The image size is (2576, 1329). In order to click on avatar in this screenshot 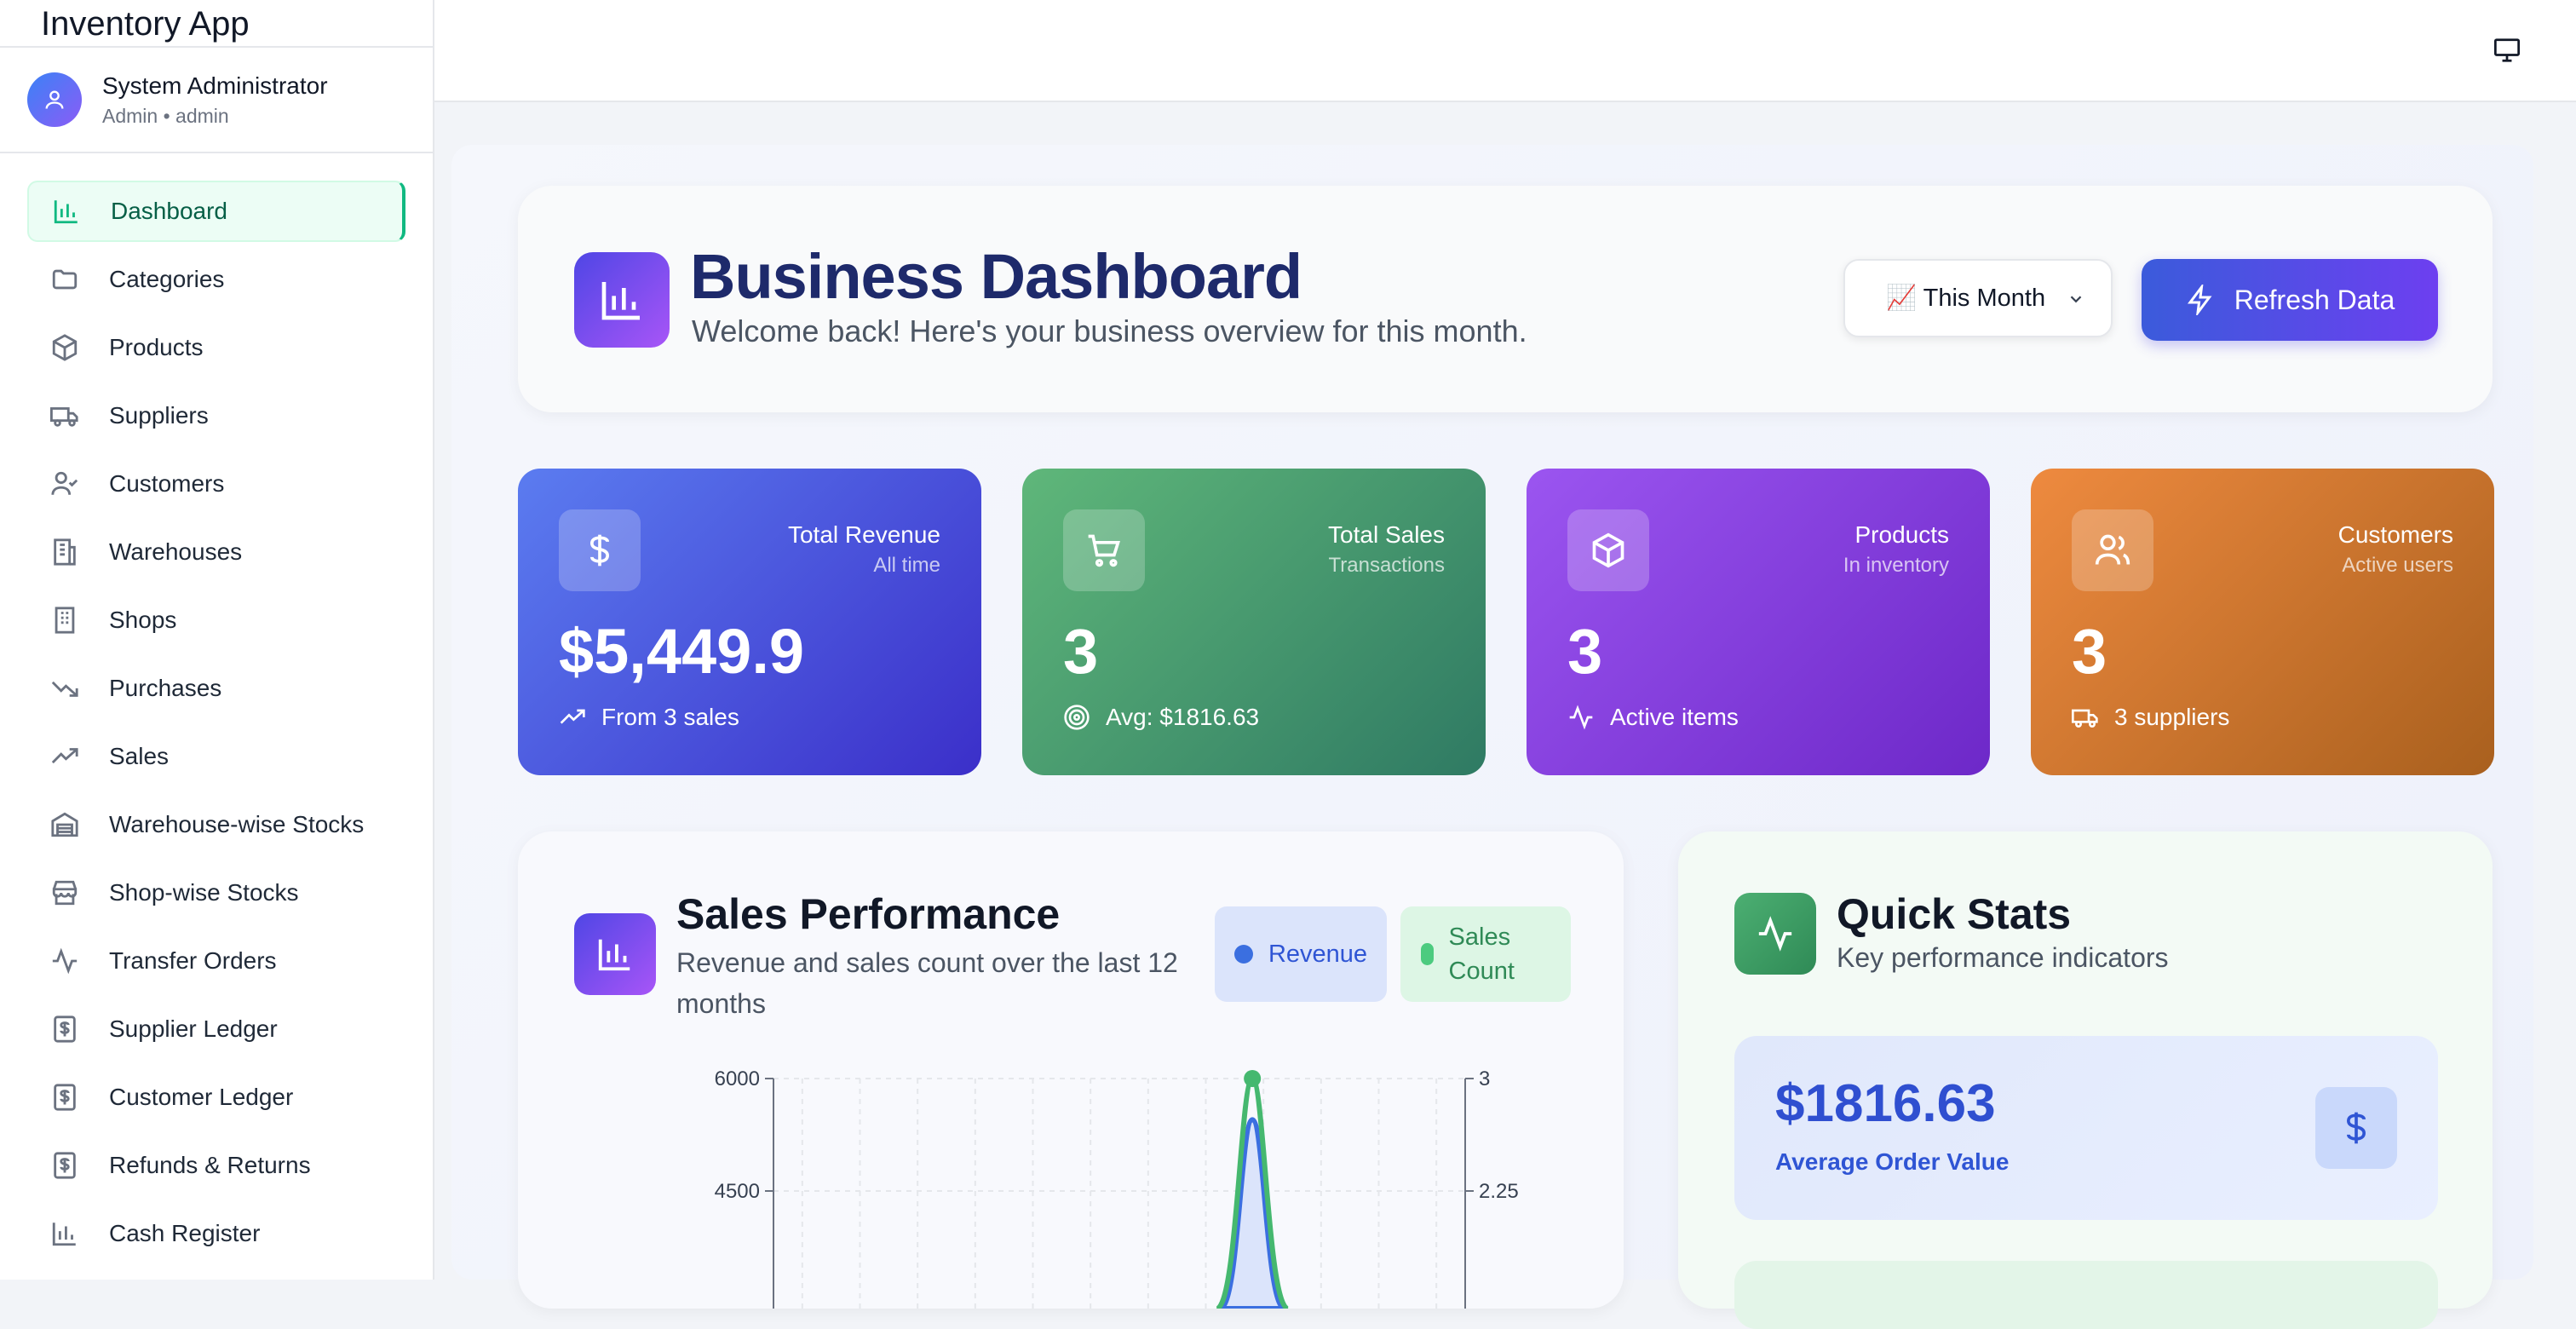, I will do `click(55, 99)`.